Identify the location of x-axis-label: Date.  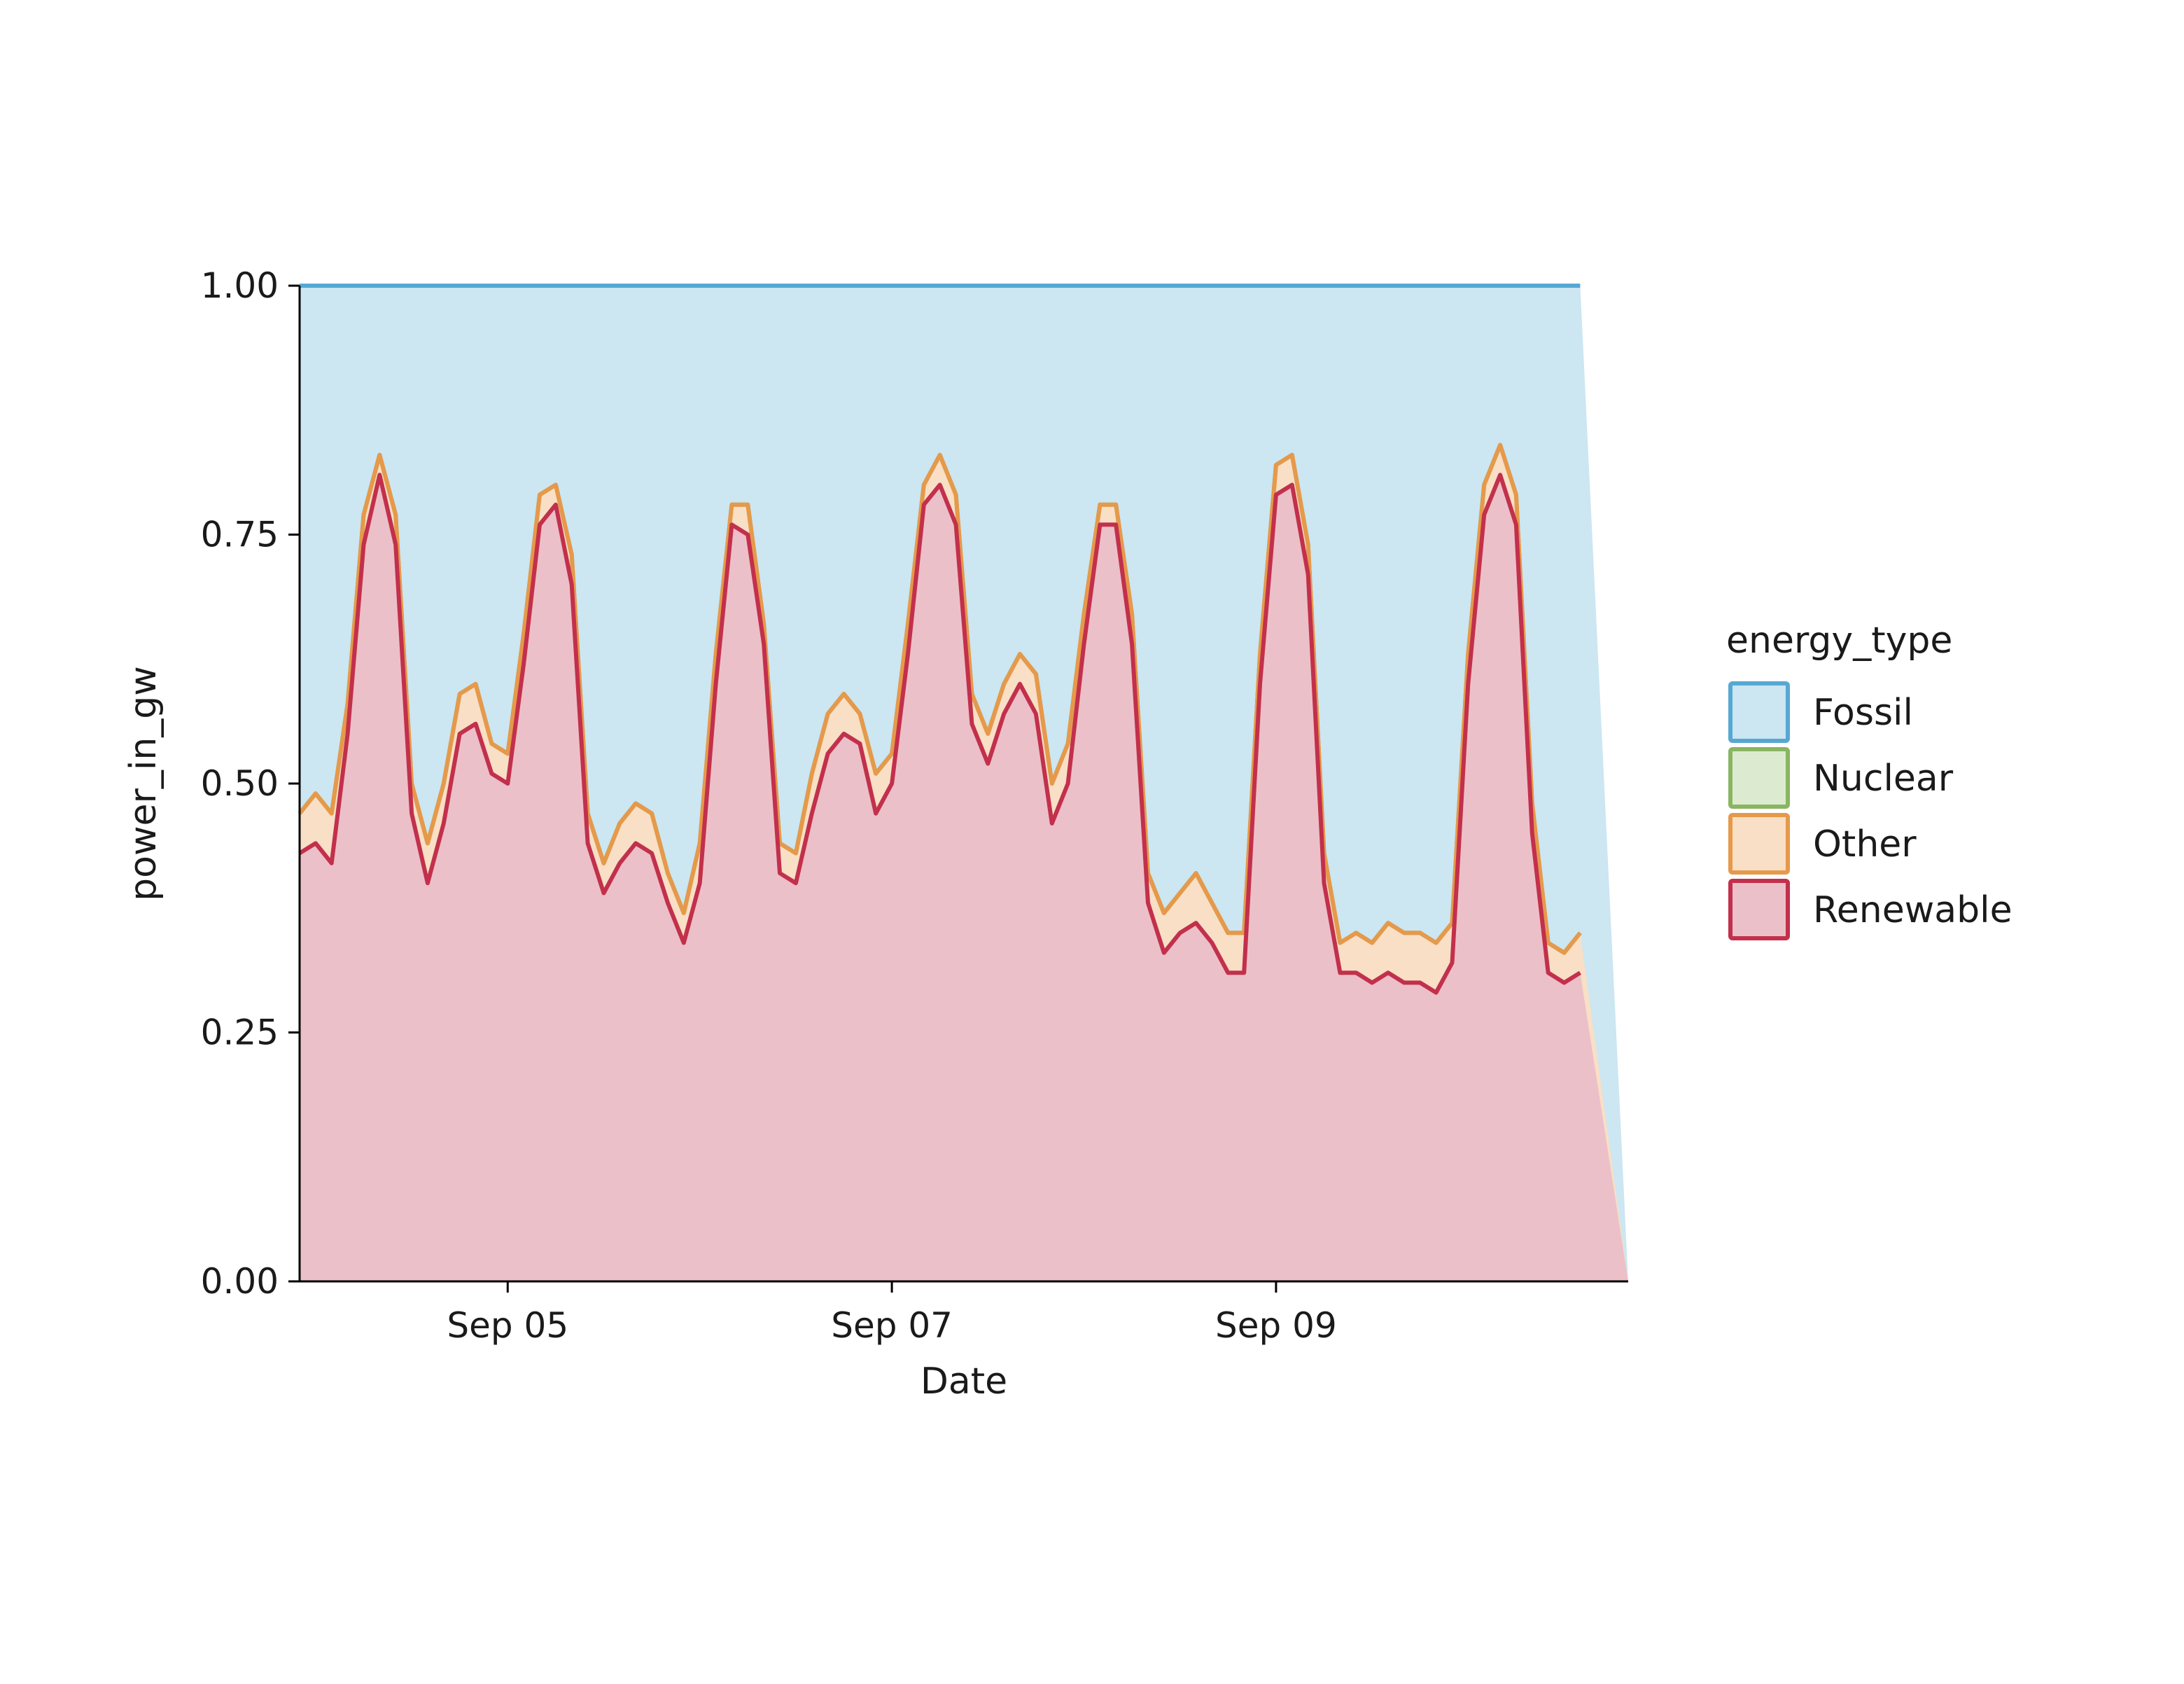
(963, 1382).